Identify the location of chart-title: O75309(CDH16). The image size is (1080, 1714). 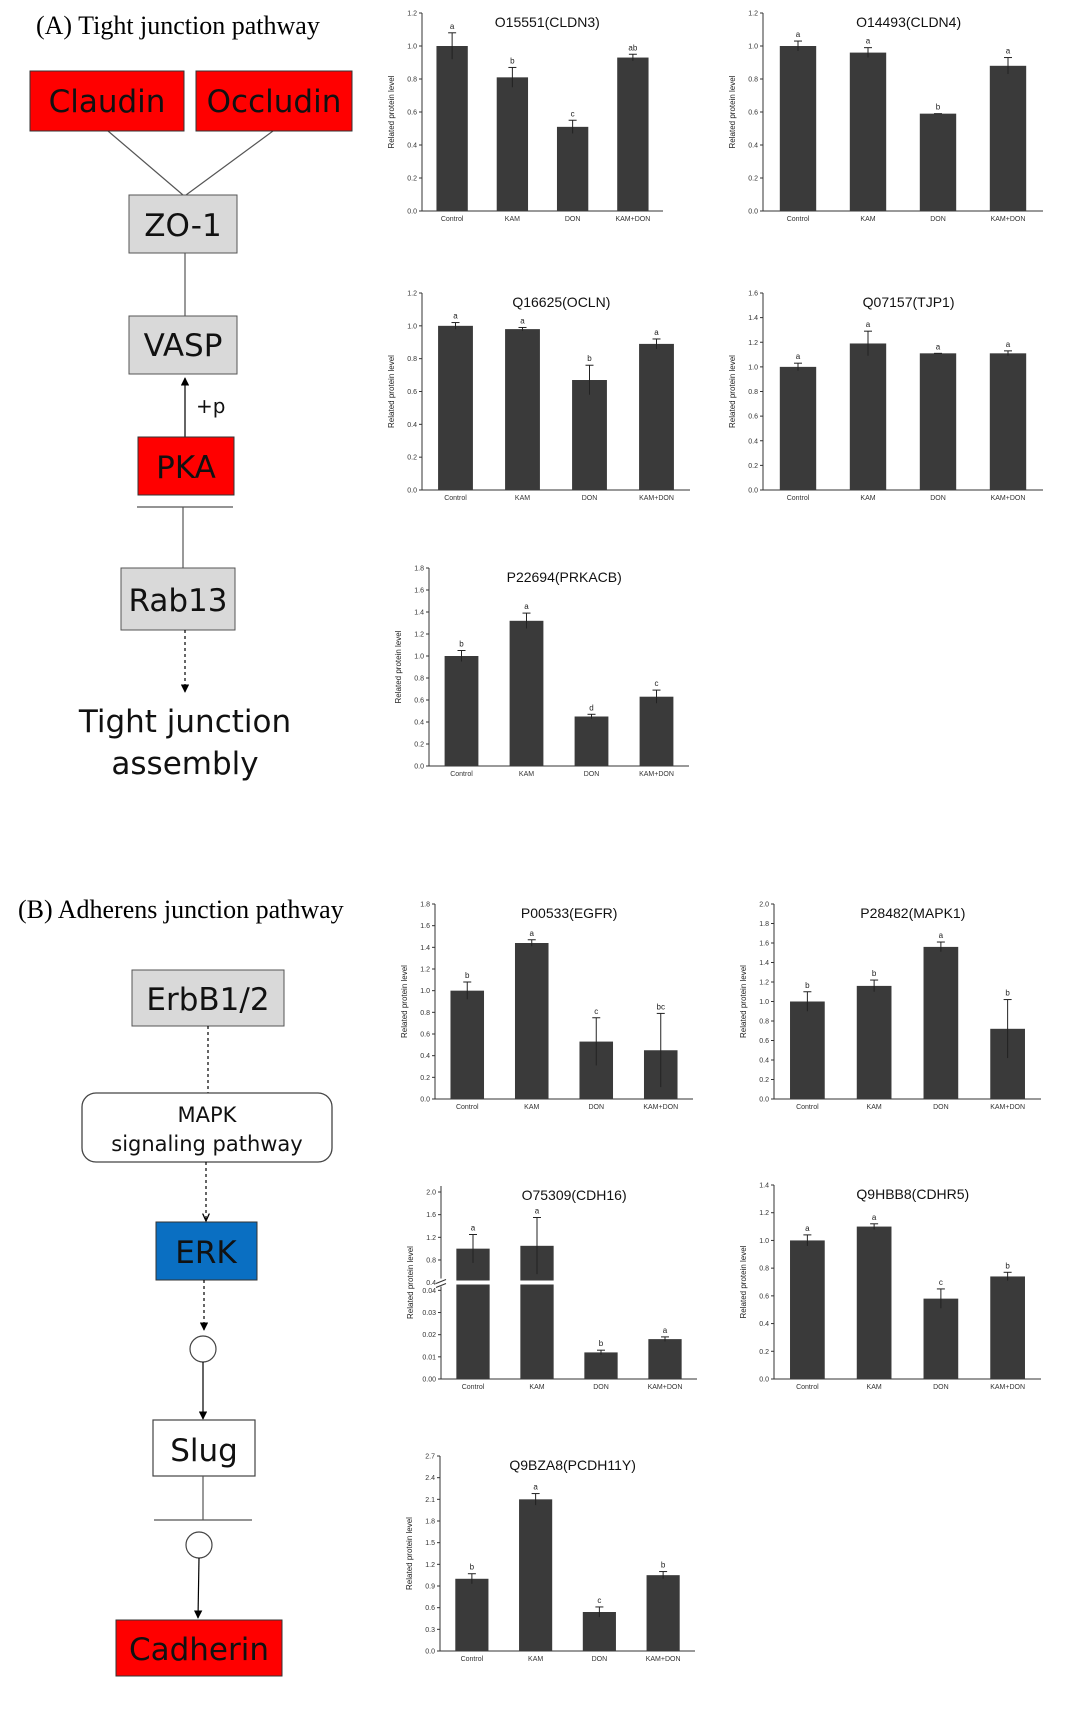
(574, 1195).